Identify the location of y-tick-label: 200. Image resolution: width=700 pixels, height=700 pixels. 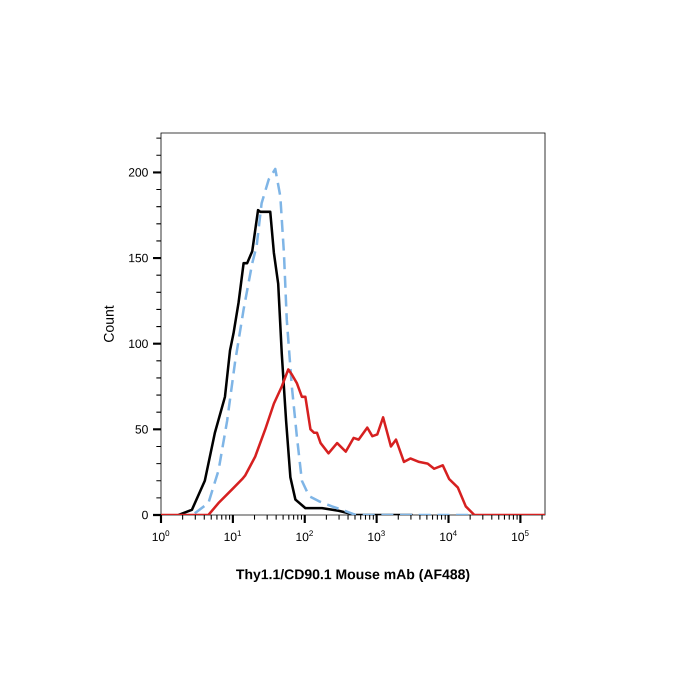
(138, 172).